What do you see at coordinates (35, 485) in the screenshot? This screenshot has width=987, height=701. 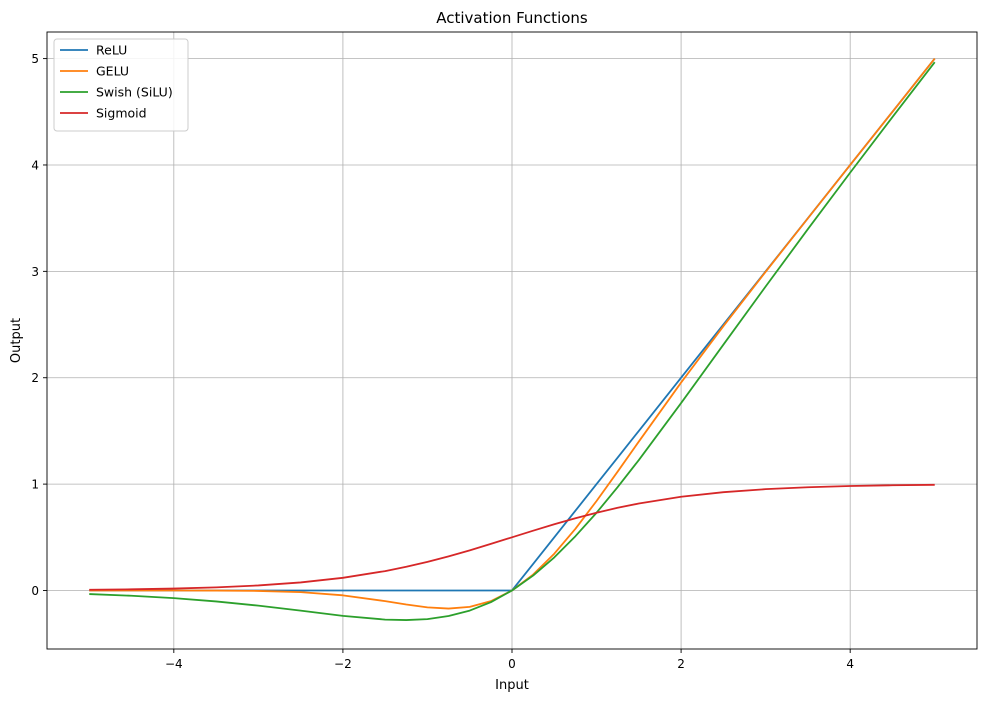 I see `y-tick-label: 1` at bounding box center [35, 485].